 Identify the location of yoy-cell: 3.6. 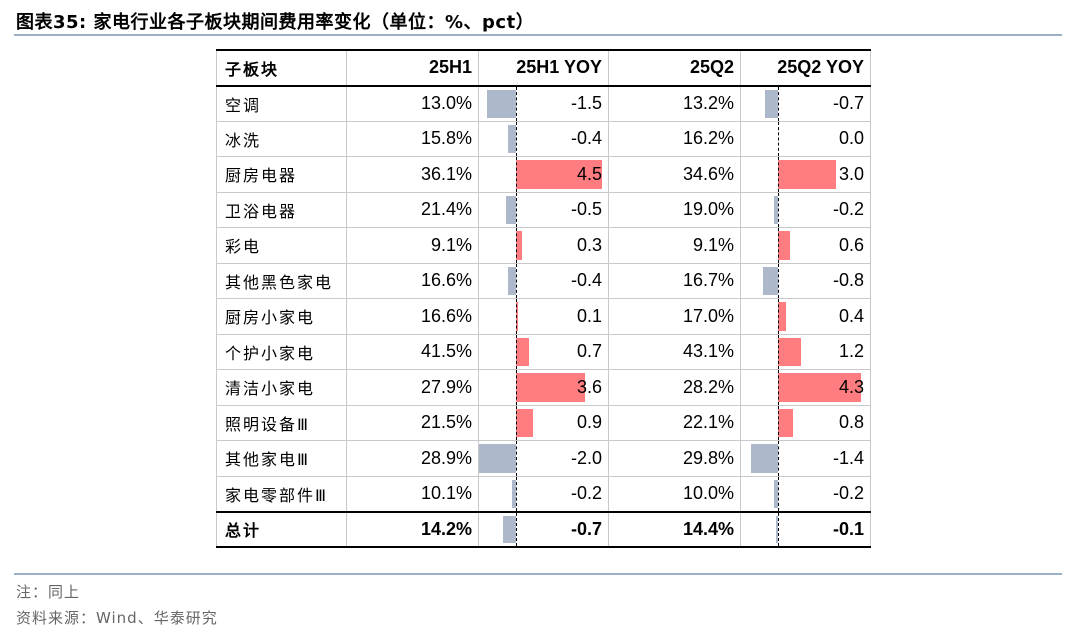
(543, 387).